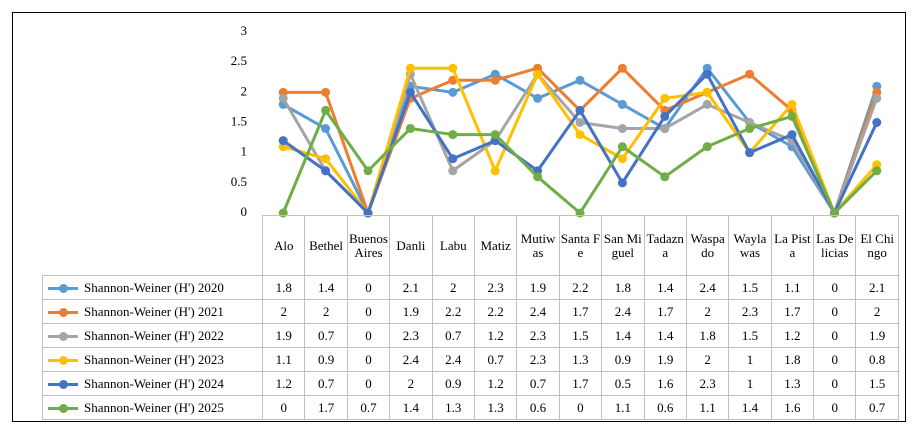 The height and width of the screenshot is (424, 916). I want to click on value-cell: 1.6, so click(665, 383).